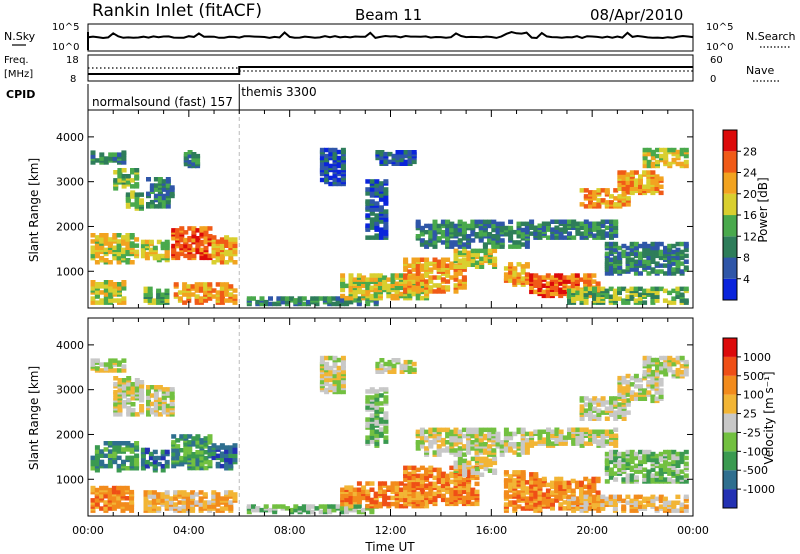  Describe the element at coordinates (20, 36) in the screenshot. I see `nsky-label: N.Sky` at that location.